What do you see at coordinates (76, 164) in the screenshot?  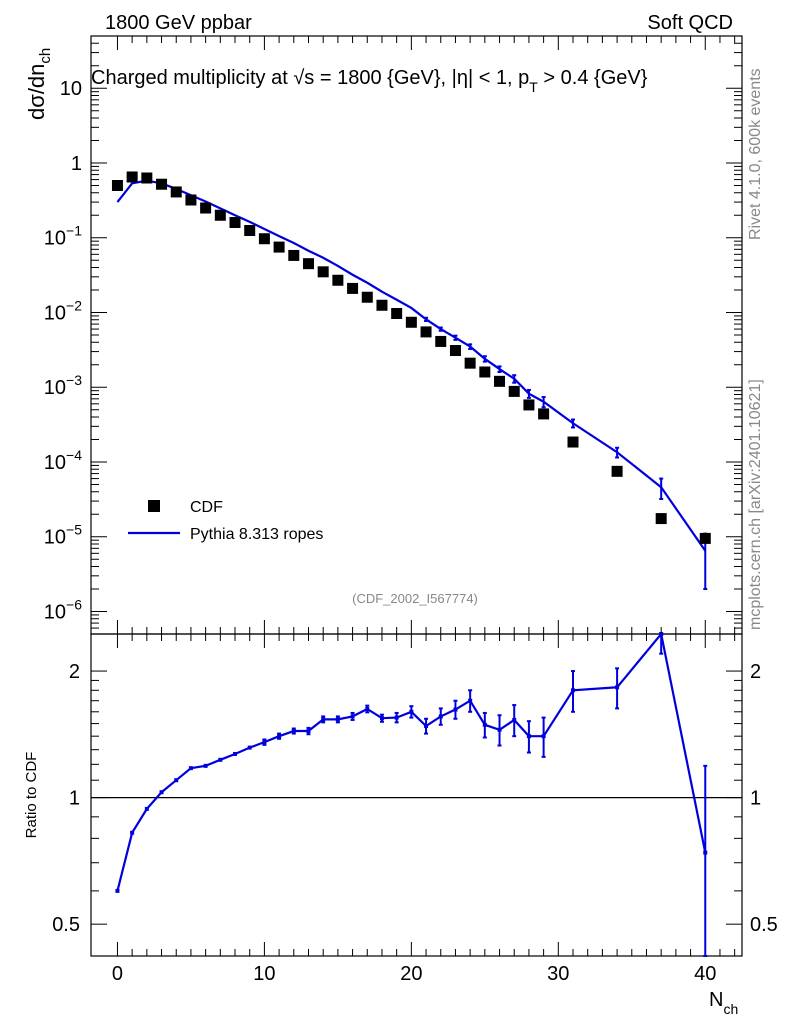 I see `y-tick-label: 1` at bounding box center [76, 164].